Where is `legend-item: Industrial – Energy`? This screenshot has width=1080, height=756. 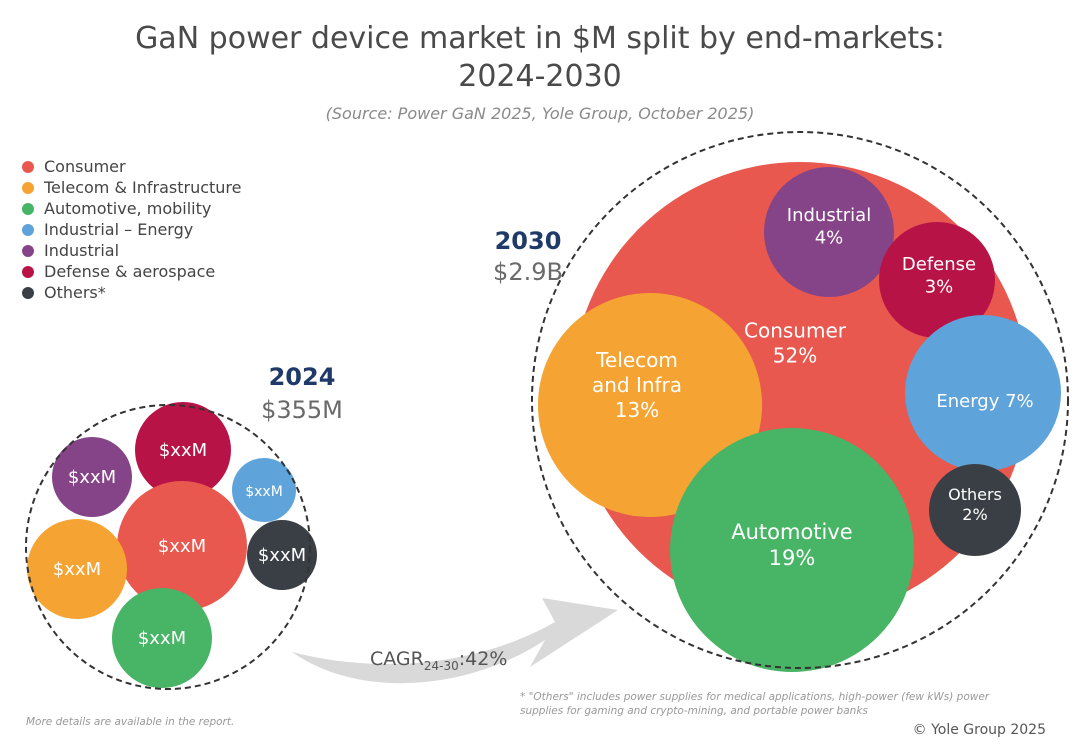
legend-item: Industrial – Energy is located at coordinates (132, 229).